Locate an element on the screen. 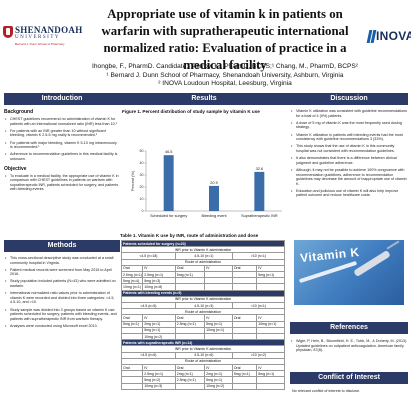 This screenshot has height=411, width=411. inr-category: >10 (n=2) is located at coordinates (258, 355).